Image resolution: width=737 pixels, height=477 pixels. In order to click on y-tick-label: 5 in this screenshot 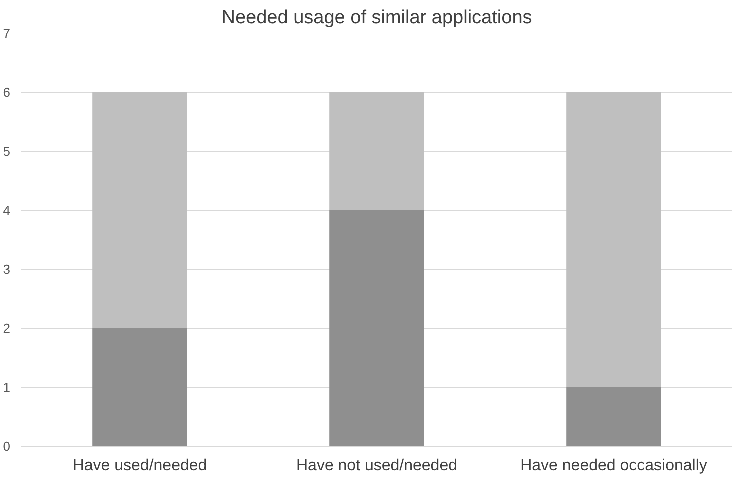, I will do `click(7, 151)`.